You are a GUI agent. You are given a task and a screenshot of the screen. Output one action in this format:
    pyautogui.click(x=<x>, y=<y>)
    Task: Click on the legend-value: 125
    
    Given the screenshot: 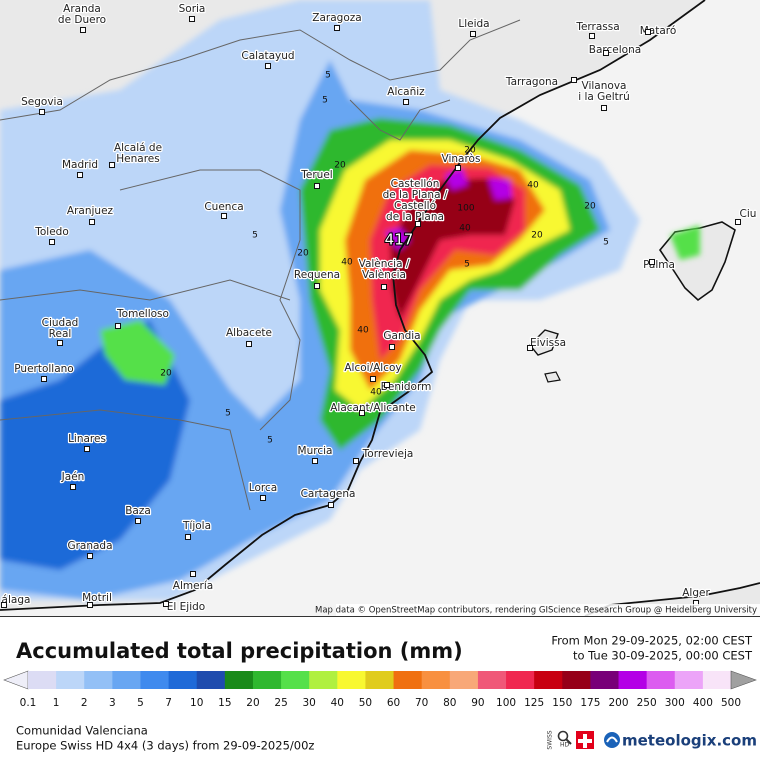 What is the action you would take?
    pyautogui.click(x=534, y=703)
    